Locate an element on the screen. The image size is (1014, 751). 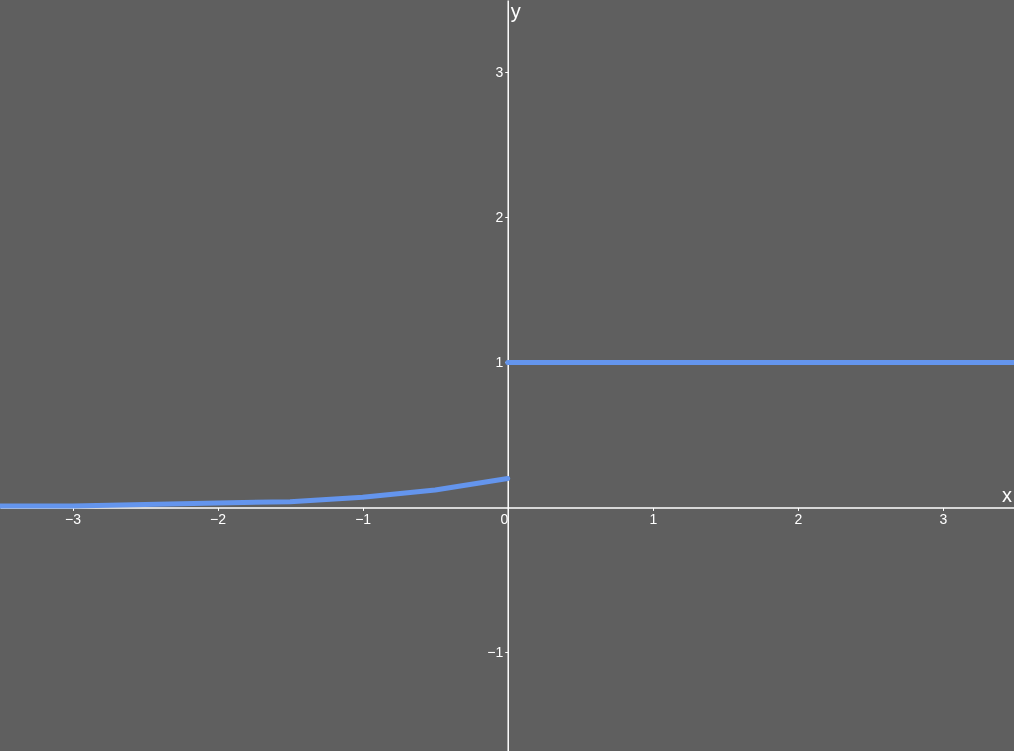
y-axis-title: y is located at coordinates (515, 11).